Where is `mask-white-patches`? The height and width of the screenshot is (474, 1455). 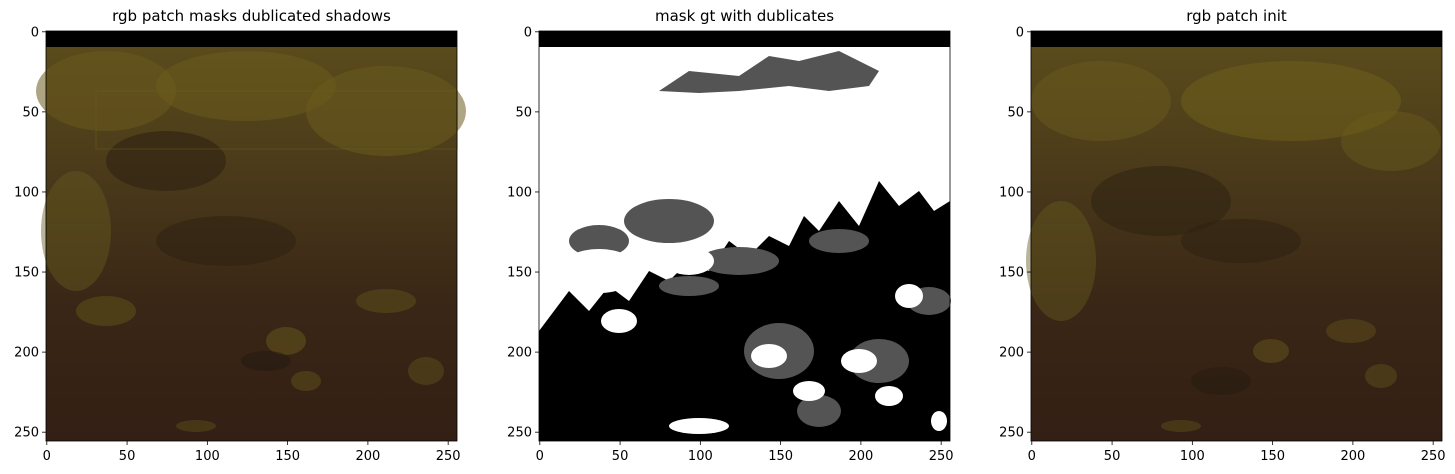
mask-white-patches is located at coordinates (753, 340).